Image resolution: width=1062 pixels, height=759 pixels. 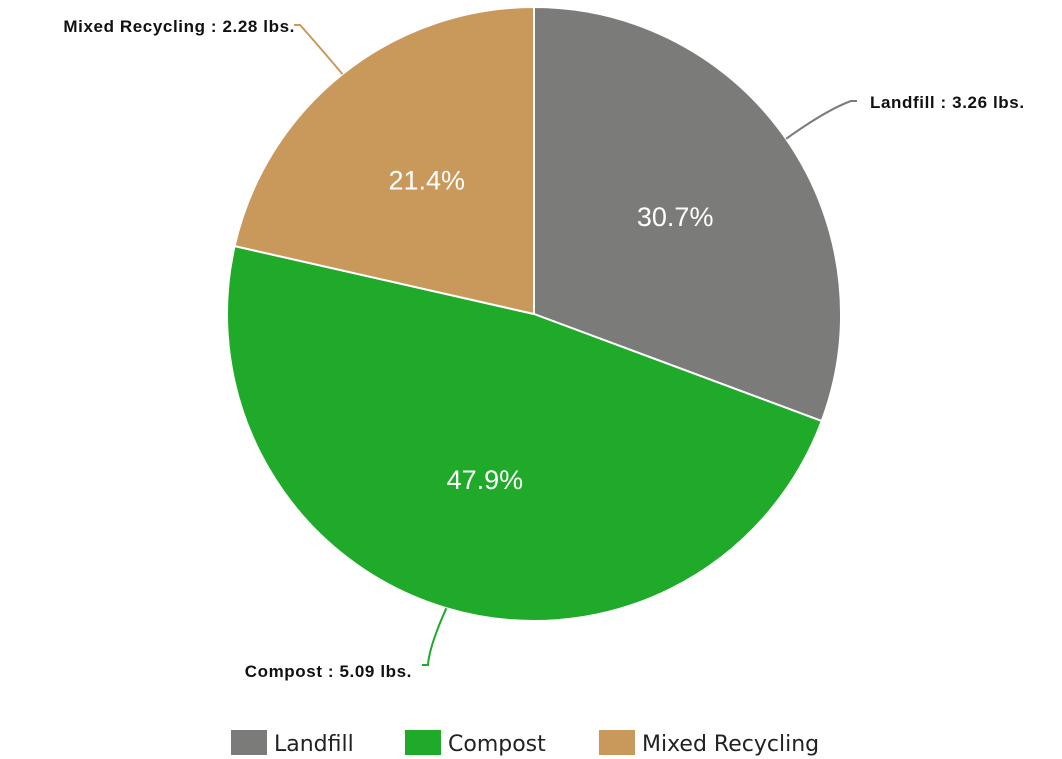 I want to click on percent-label-mixed-recycling: 21.4%, so click(x=426, y=181).